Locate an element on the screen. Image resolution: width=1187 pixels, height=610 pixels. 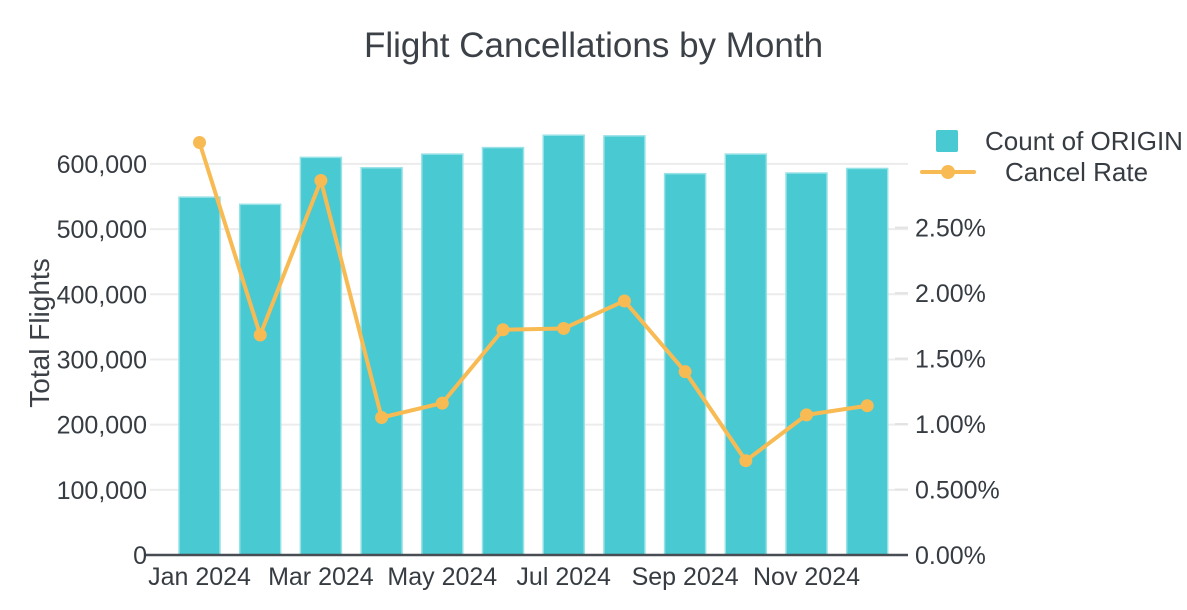
bar-feb-2024 is located at coordinates (260, 379).